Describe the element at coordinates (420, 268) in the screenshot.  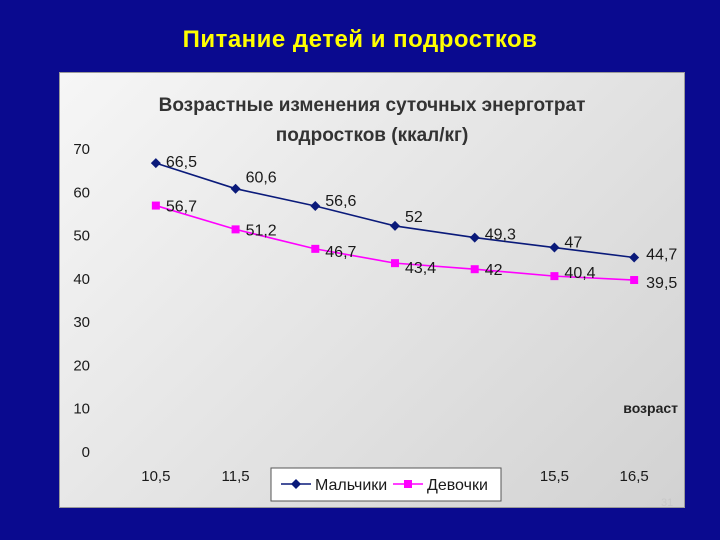
I see `data-label-girls: 43,4` at that location.